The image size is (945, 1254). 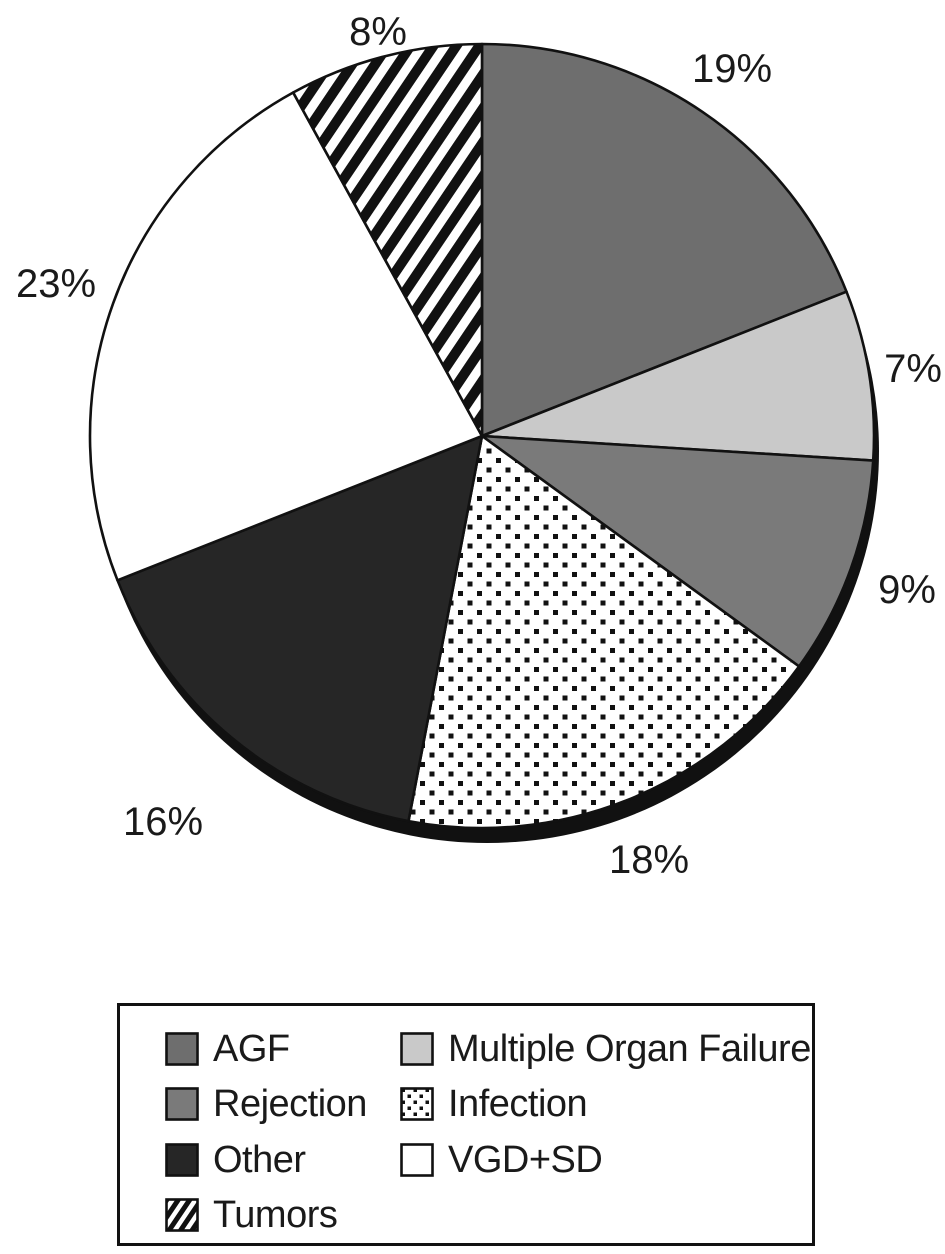 I want to click on pie-percent-label-tumors: 8%, so click(x=378, y=32).